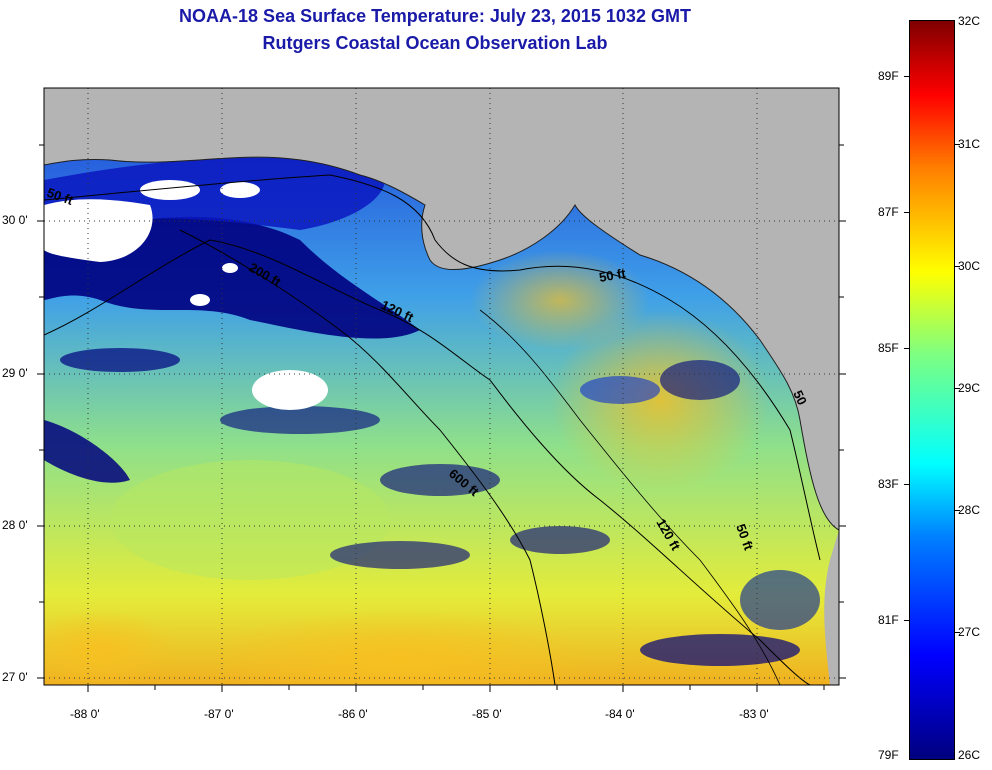 The width and height of the screenshot is (992, 770). Describe the element at coordinates (98, 230) in the screenshot. I see `cloud-patch` at that location.